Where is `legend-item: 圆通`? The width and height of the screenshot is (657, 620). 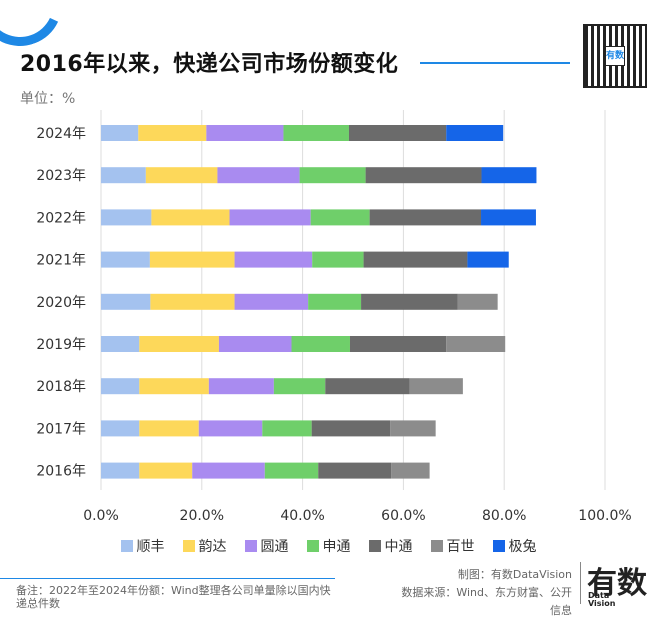 legend-item: 圆通 is located at coordinates (266, 546).